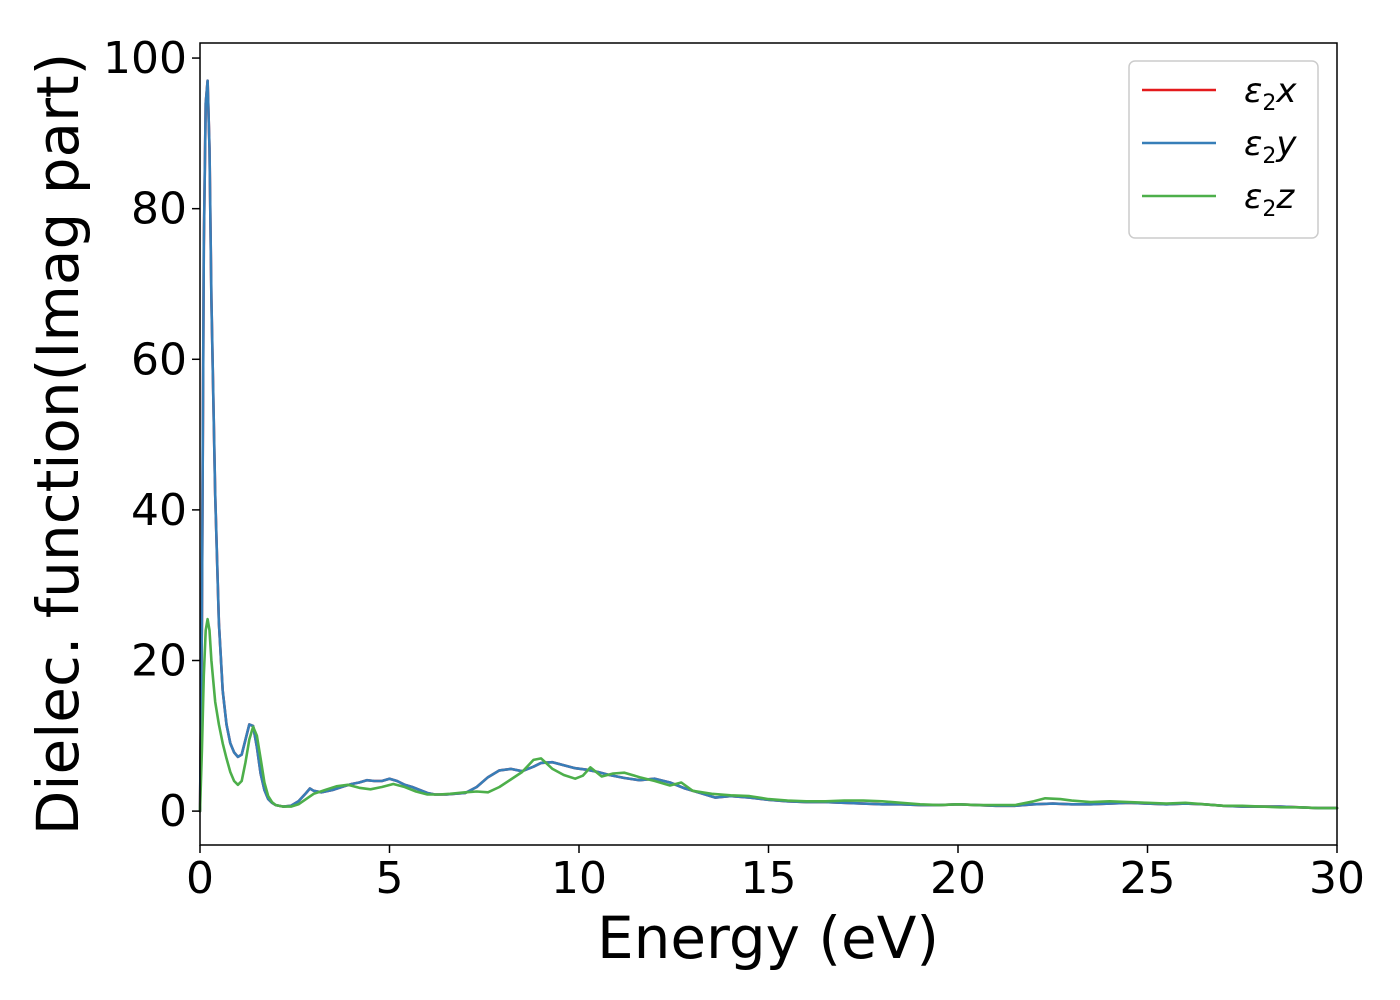 Image resolution: width=1400 pixels, height=1000 pixels. What do you see at coordinates (1148, 878) in the screenshot?
I see `x-tick-label: 25` at bounding box center [1148, 878].